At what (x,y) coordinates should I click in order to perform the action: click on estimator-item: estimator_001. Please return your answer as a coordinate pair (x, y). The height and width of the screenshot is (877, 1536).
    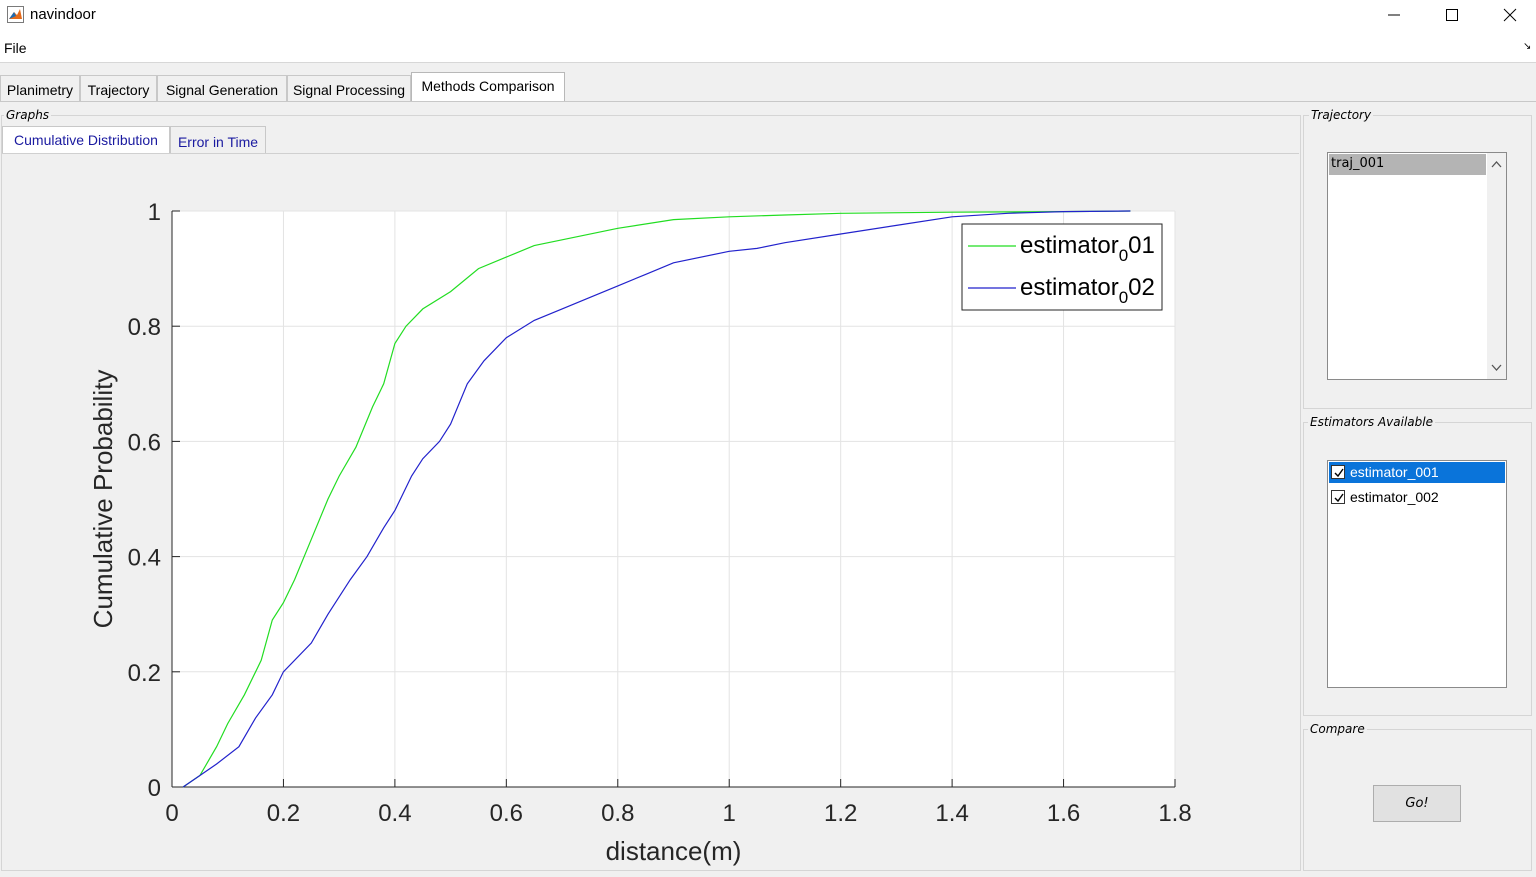
    Looking at the image, I should click on (1417, 472).